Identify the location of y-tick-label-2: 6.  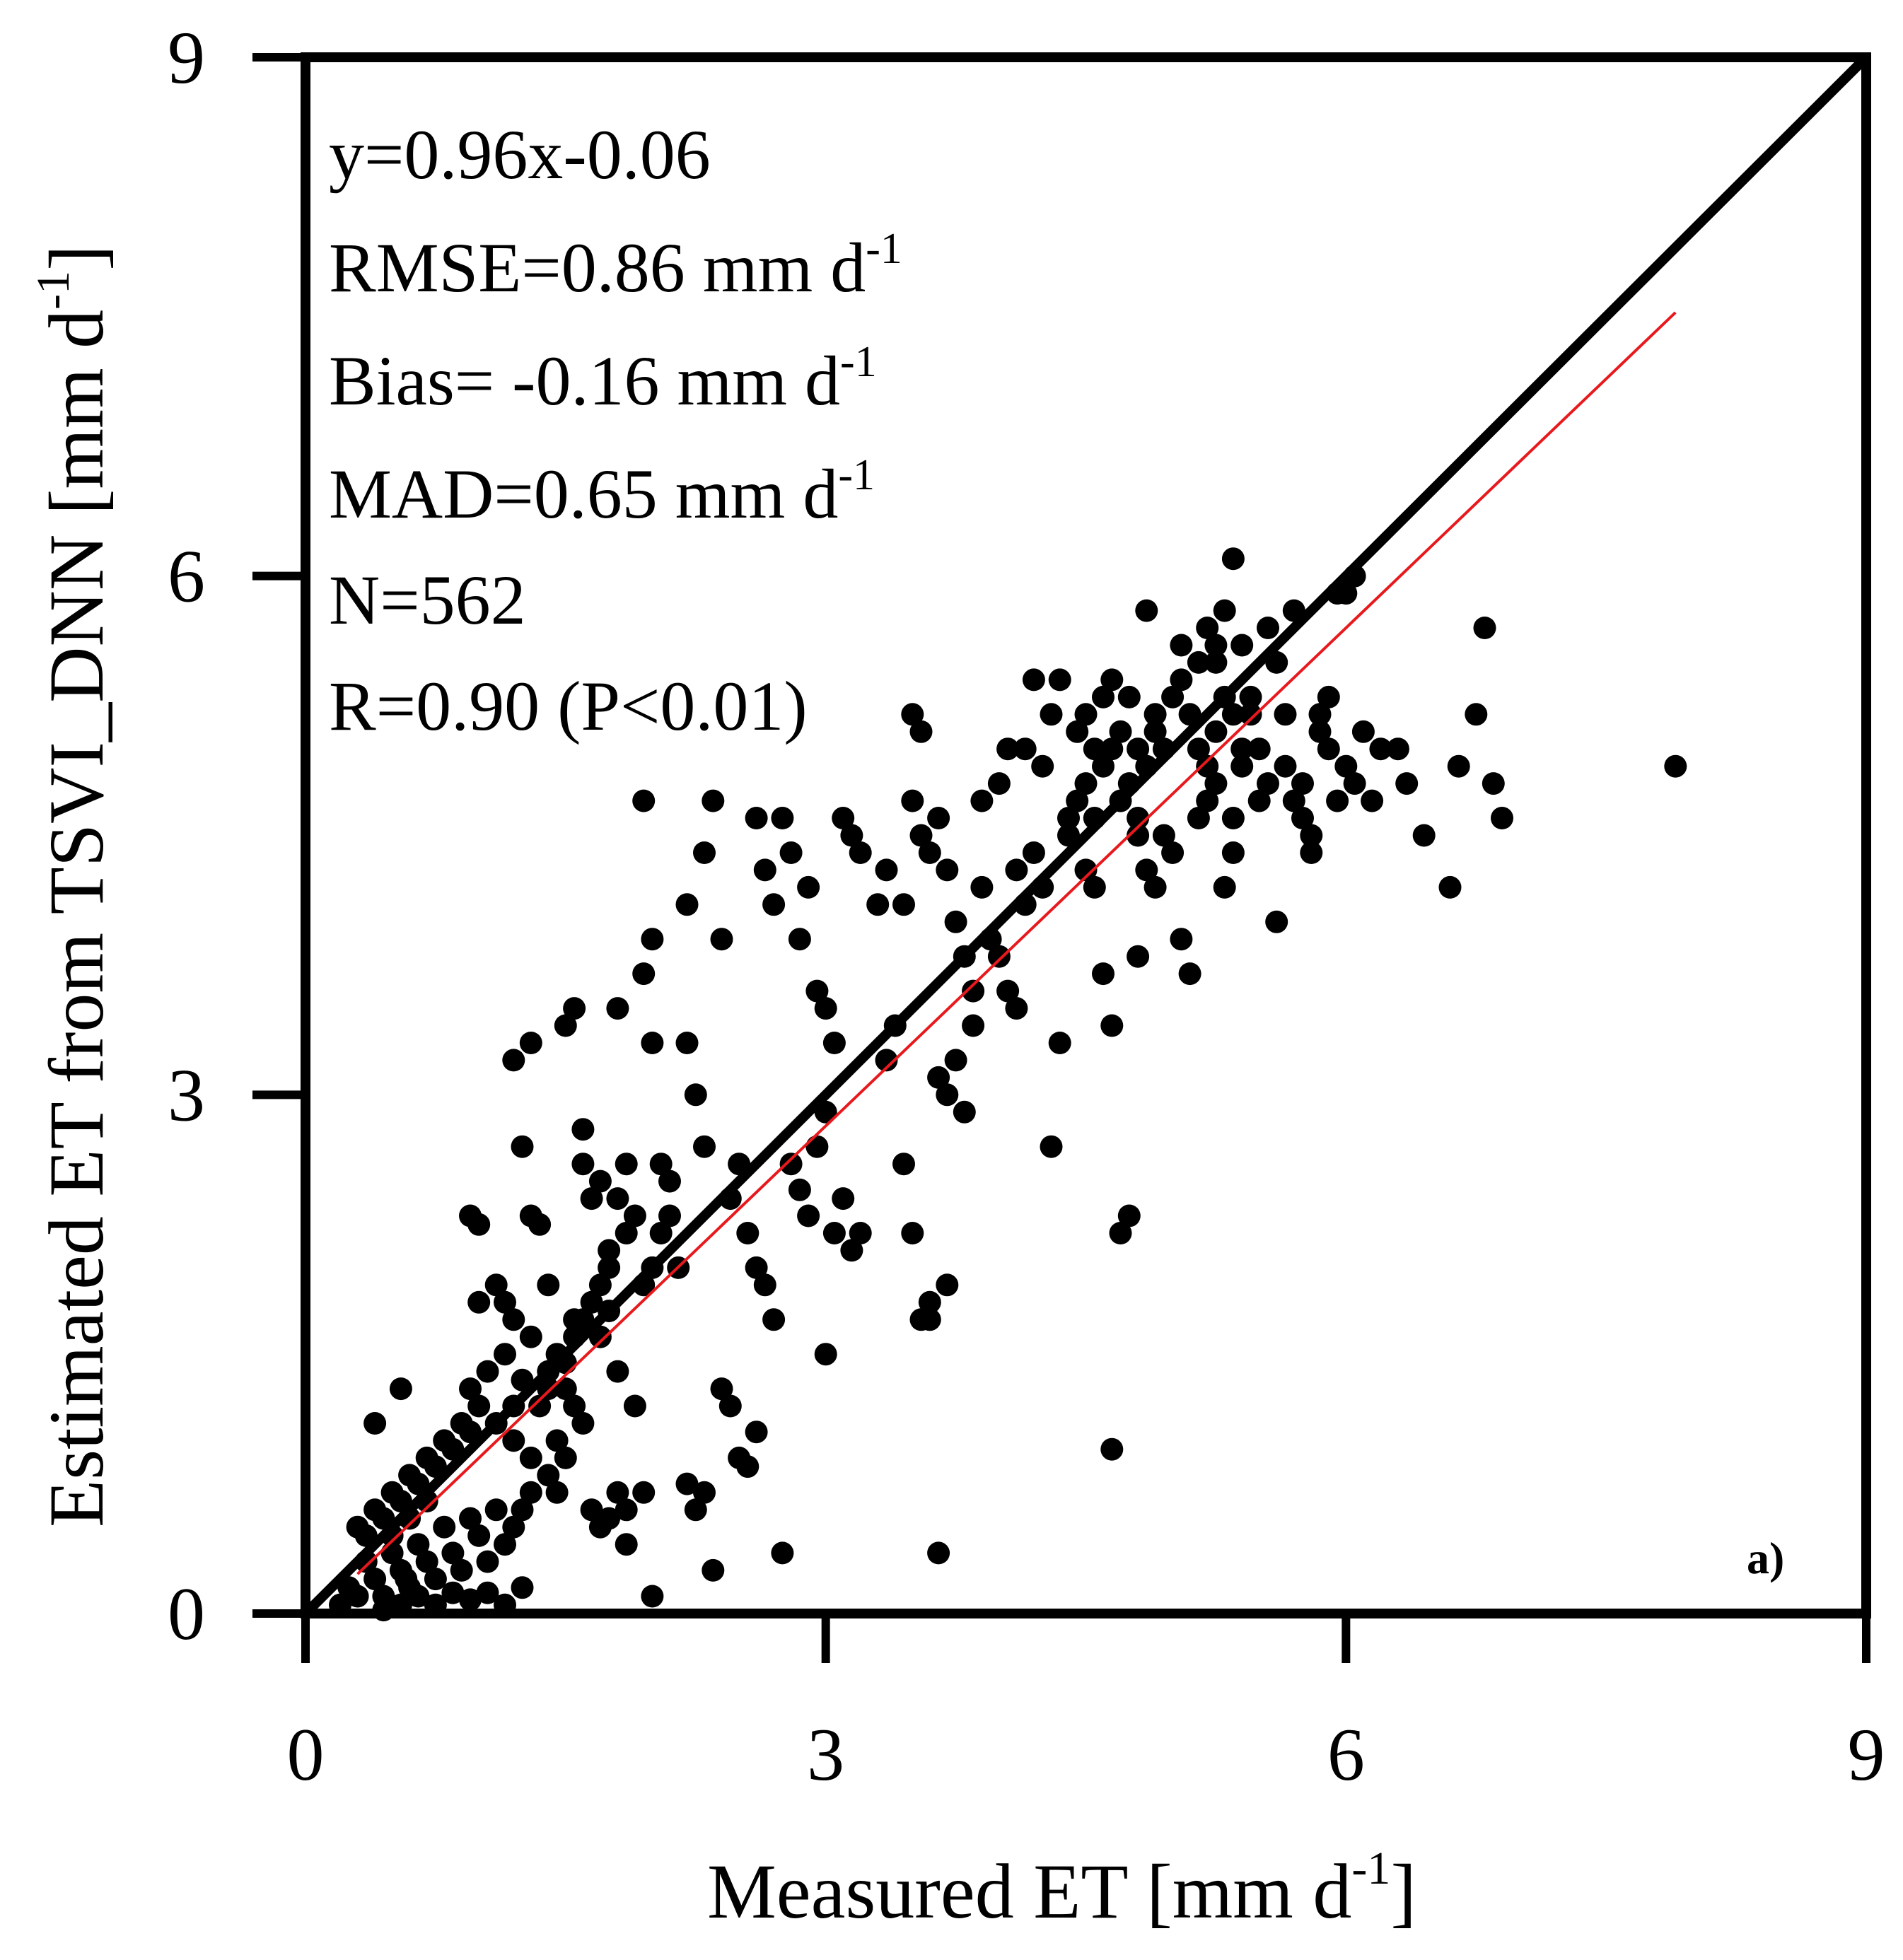
(186, 576).